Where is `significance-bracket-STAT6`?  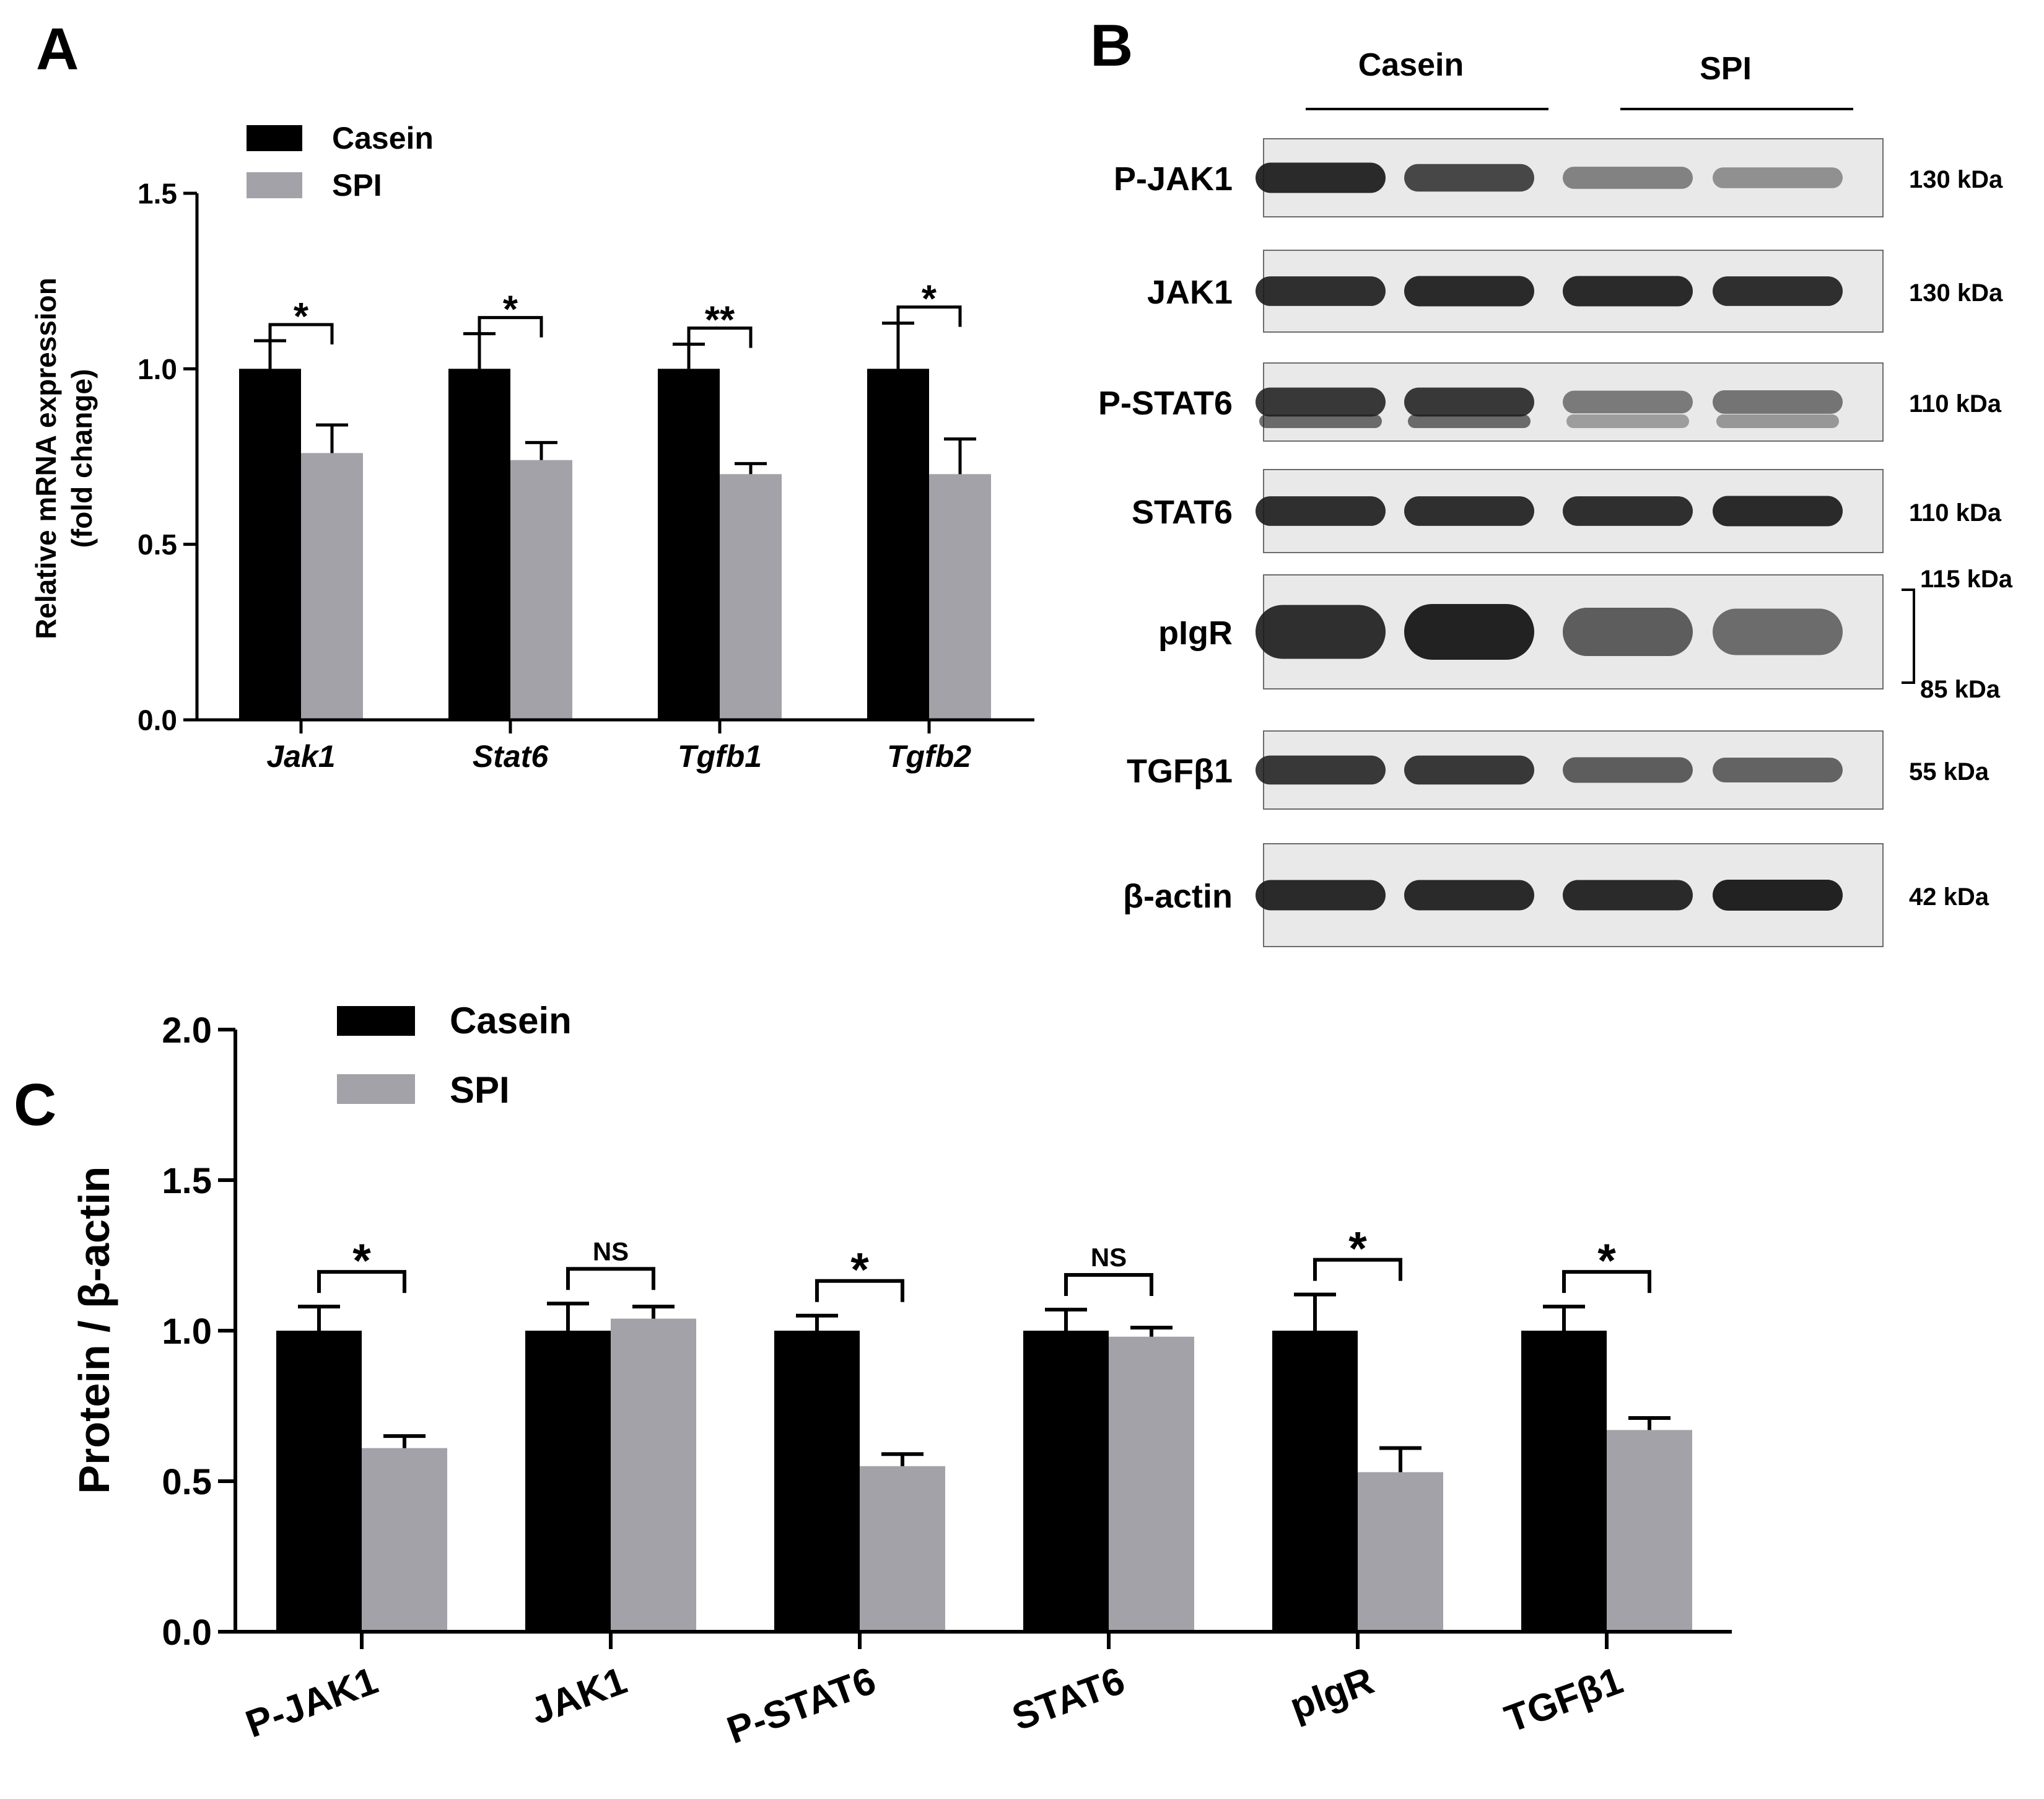
significance-bracket-STAT6 is located at coordinates (1108, 1284).